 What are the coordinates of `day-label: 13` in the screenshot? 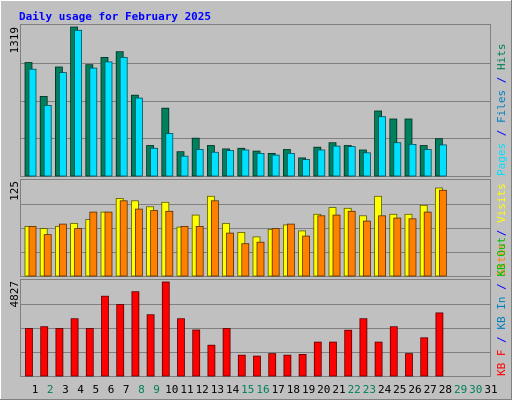 It's located at (217, 389).